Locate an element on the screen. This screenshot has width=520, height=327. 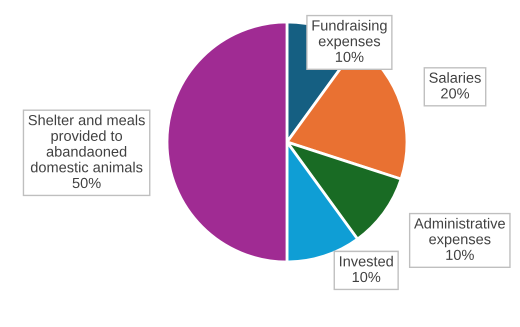
slice-label: Salaries is located at coordinates (455, 77).